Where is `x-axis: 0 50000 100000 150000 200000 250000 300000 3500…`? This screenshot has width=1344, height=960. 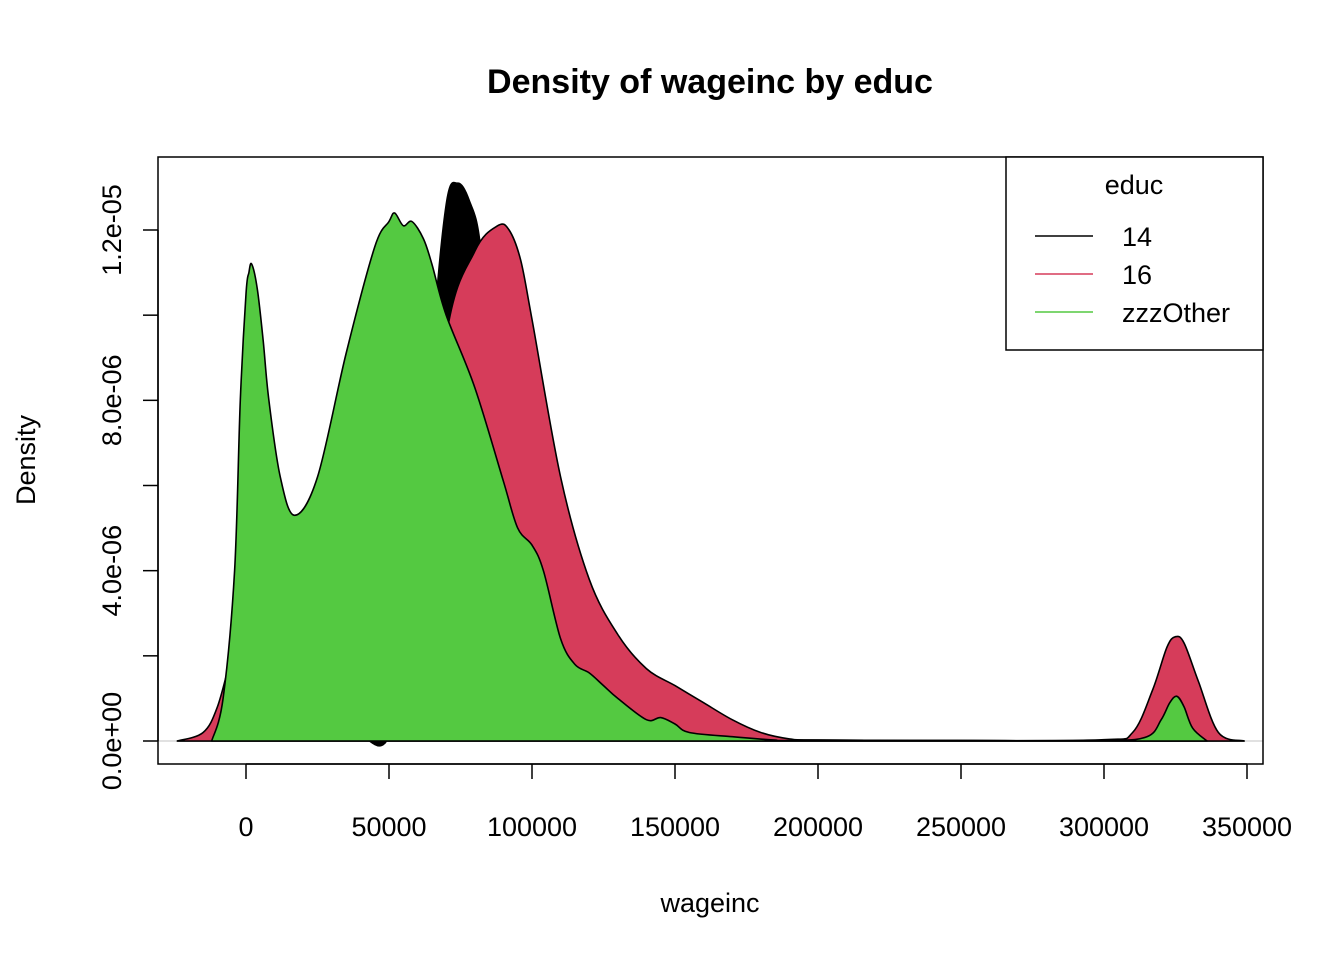
x-axis: 0 50000 100000 150000 200000 250000 300000 3500… is located at coordinates (765, 802).